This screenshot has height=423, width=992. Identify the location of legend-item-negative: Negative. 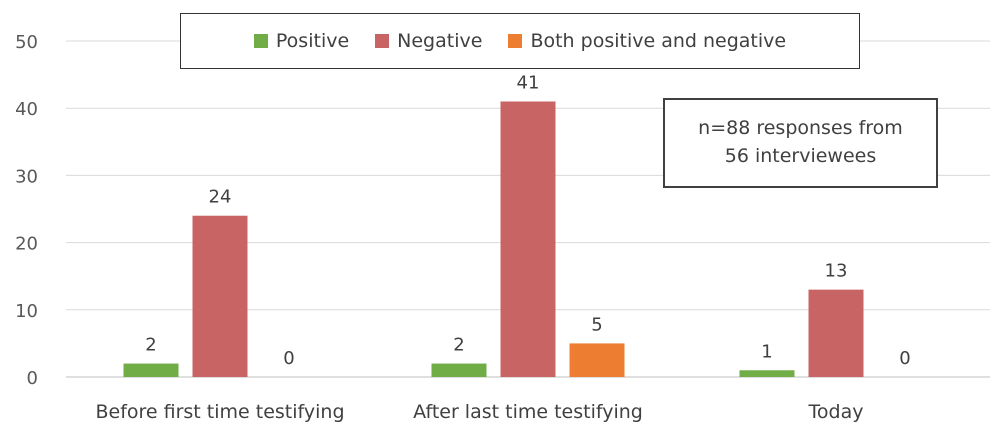
(428, 41).